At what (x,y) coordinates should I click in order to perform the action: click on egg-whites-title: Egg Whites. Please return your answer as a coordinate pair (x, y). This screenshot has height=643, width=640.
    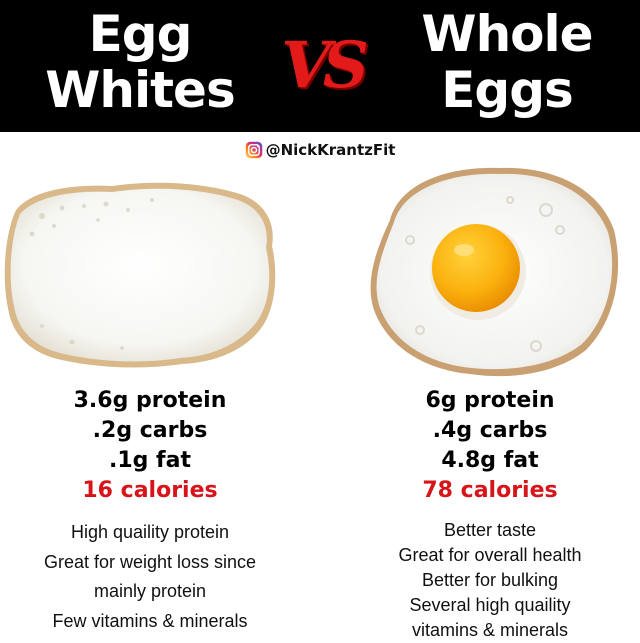
    Looking at the image, I should click on (140, 62).